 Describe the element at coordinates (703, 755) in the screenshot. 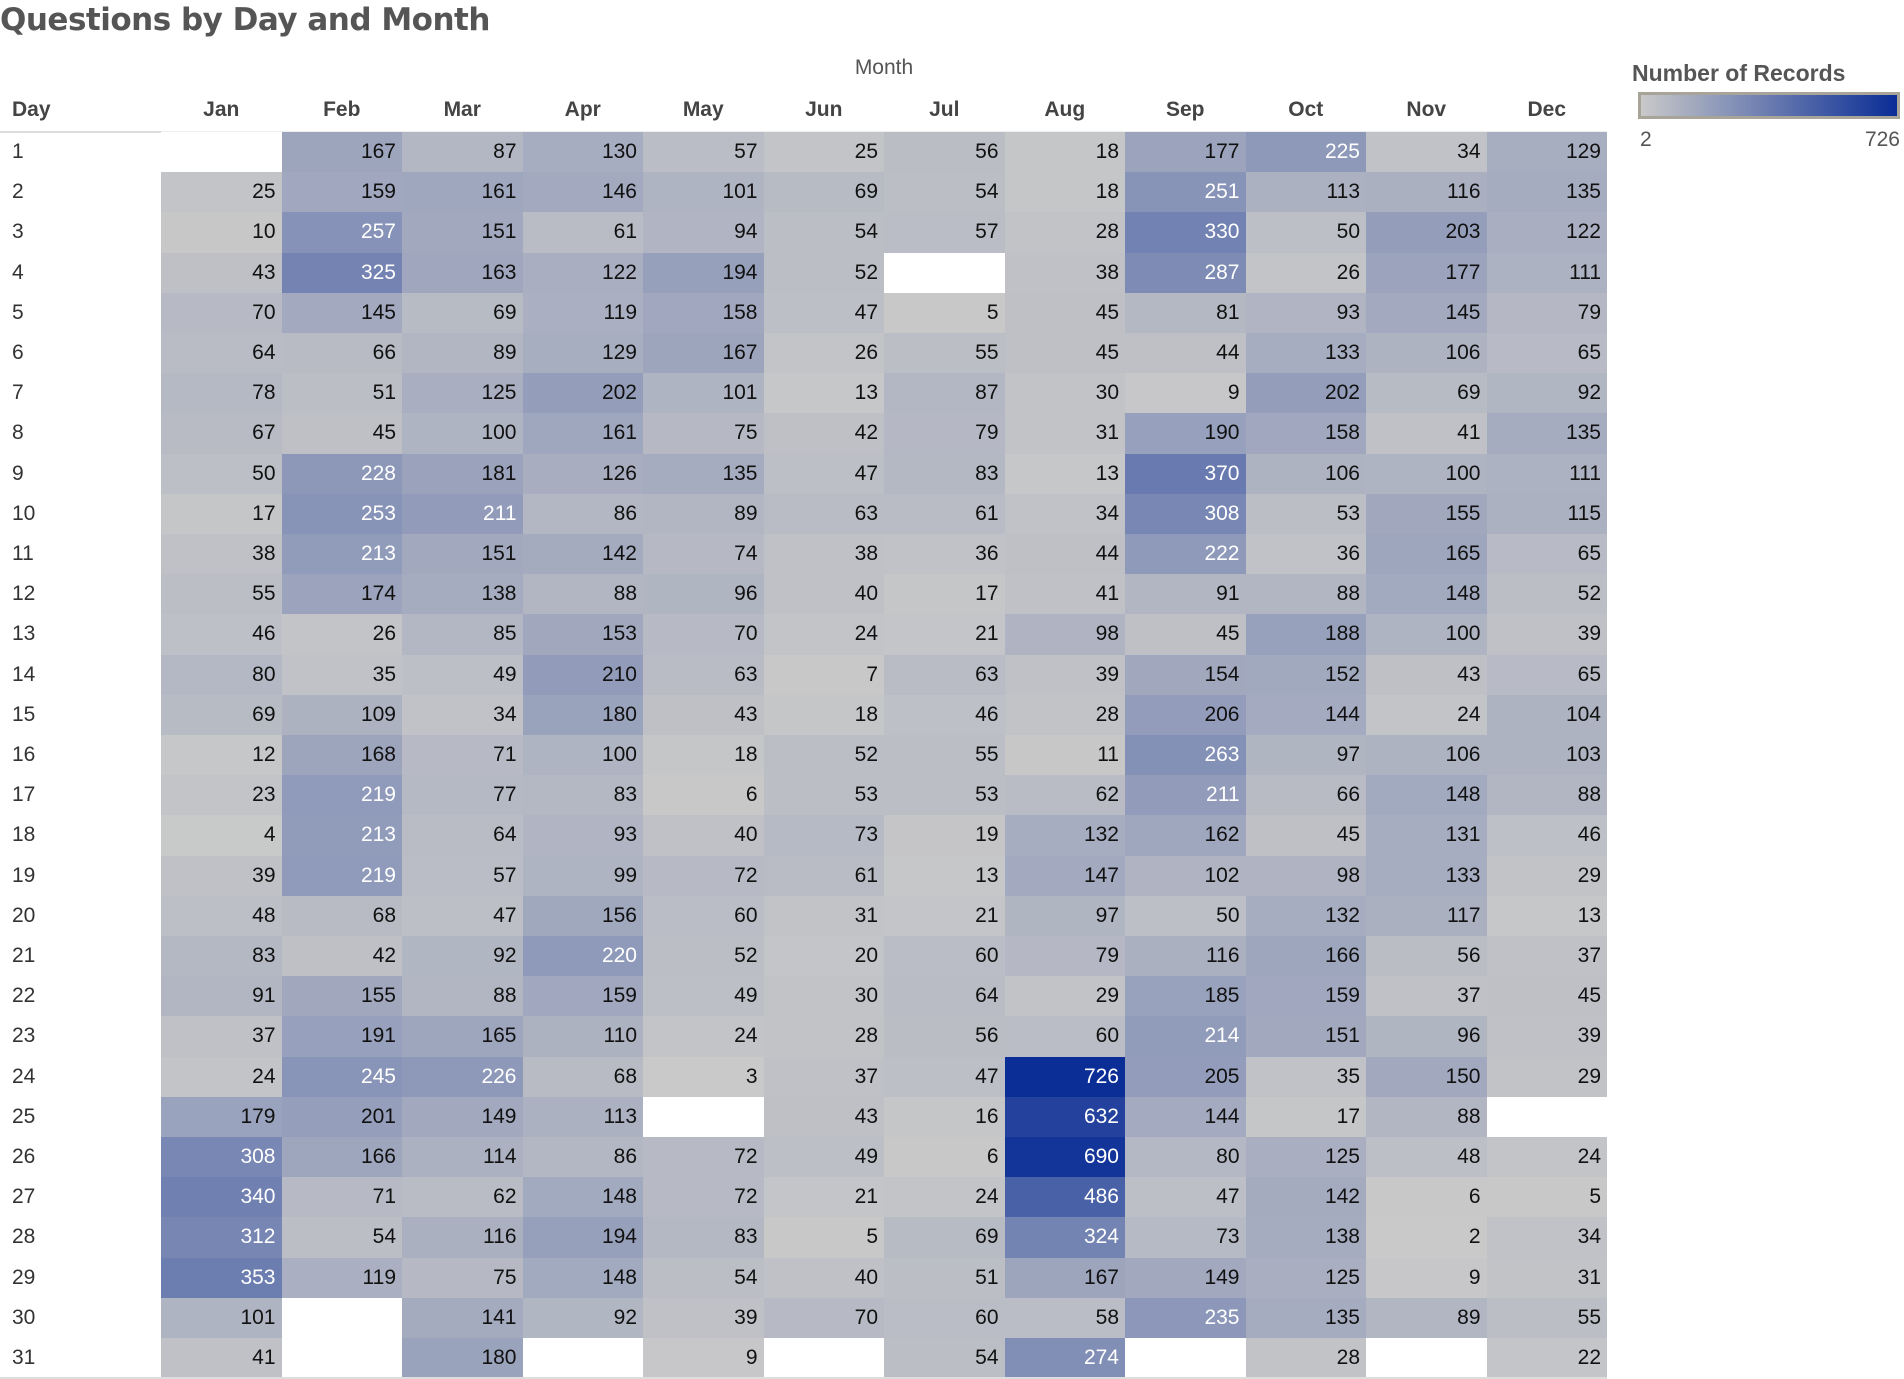

I see `heatmap-cell-may-16: 18` at that location.